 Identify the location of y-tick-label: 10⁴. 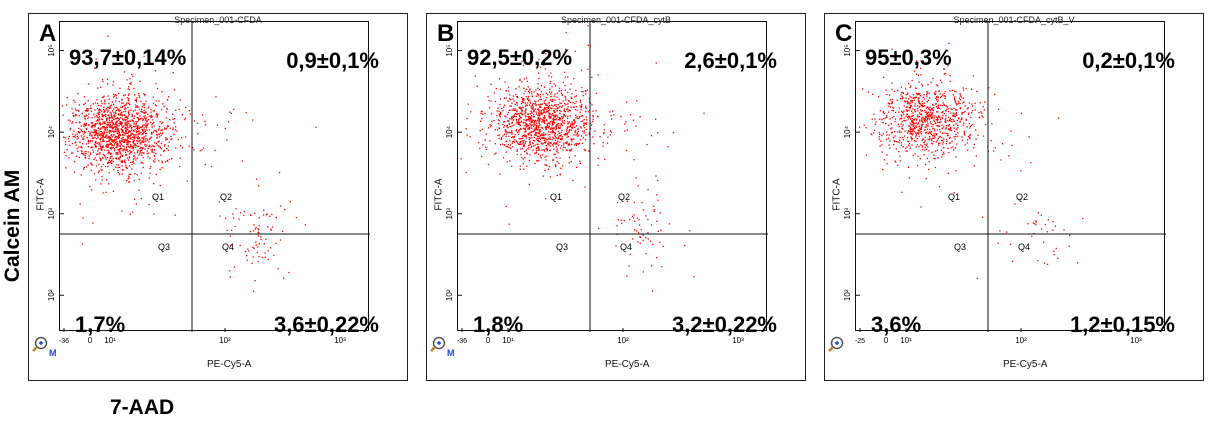
(51, 131).